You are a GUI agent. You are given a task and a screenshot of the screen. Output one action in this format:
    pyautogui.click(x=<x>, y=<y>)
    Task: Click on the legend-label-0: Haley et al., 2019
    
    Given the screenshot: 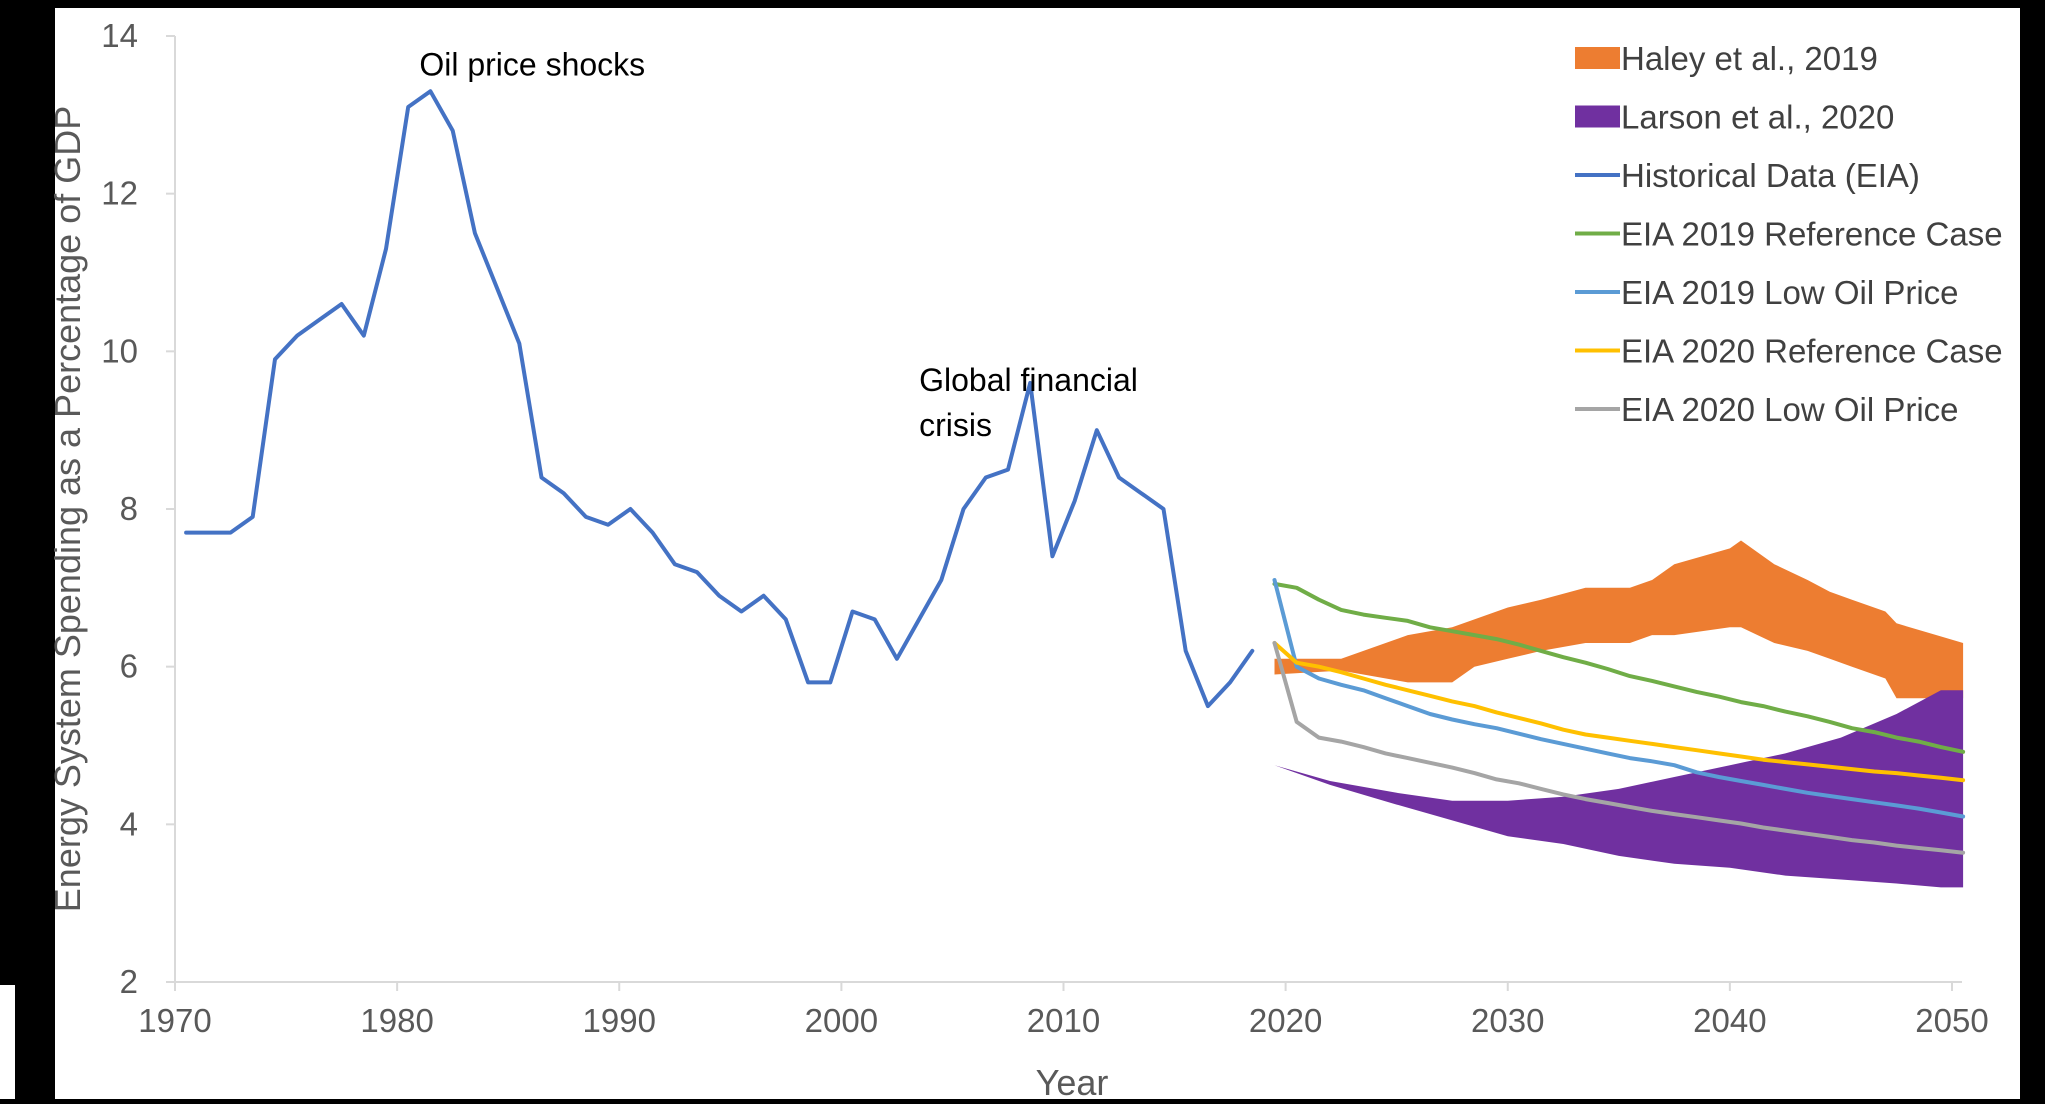 What is the action you would take?
    pyautogui.click(x=1749, y=58)
    